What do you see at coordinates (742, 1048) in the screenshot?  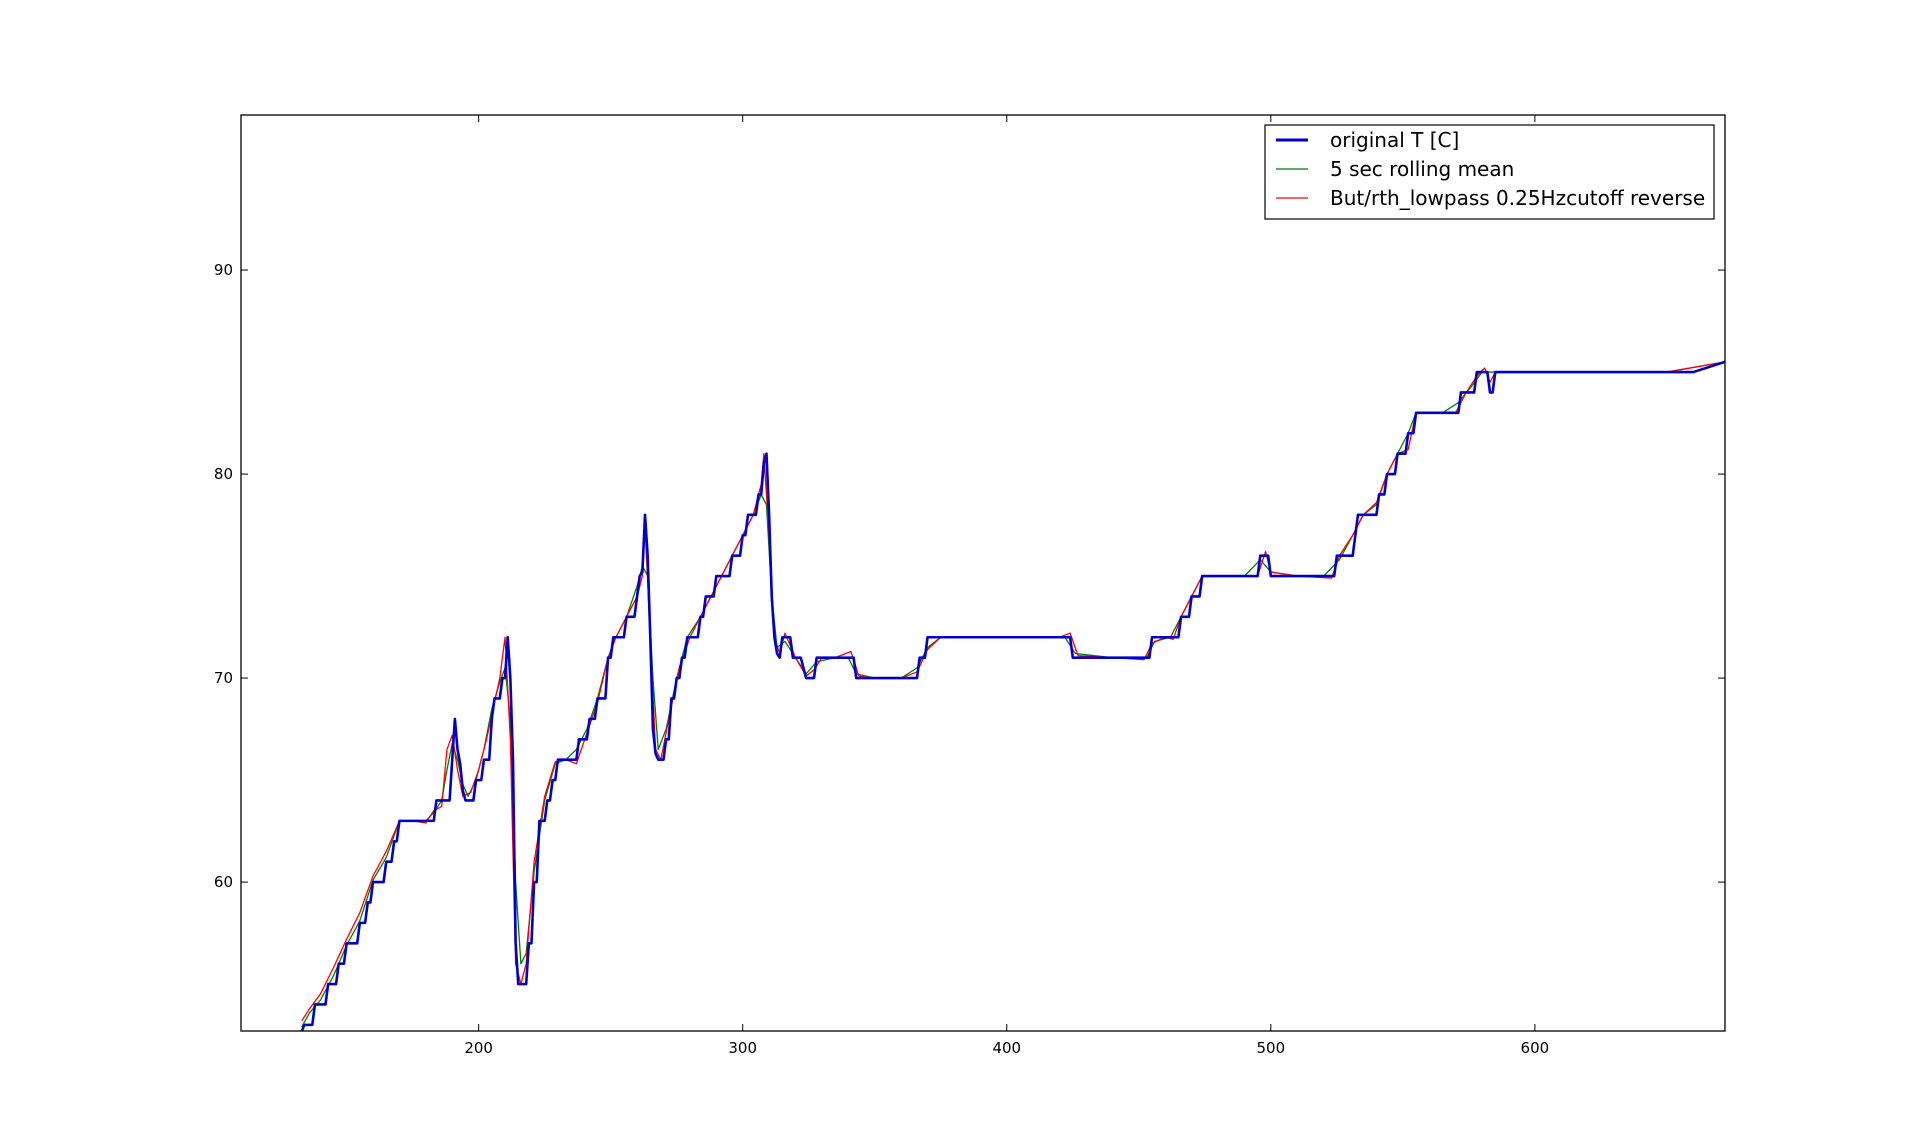 I see `x-tick-label: 300` at bounding box center [742, 1048].